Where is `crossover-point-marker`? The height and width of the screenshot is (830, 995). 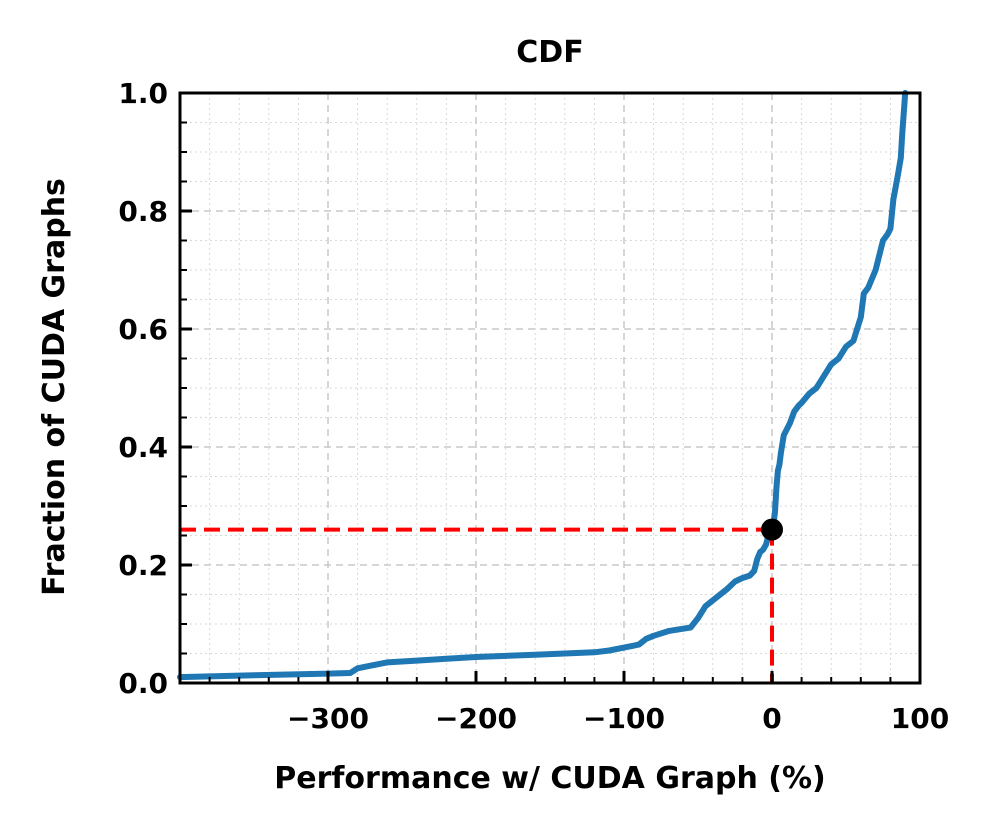 crossover-point-marker is located at coordinates (772, 529).